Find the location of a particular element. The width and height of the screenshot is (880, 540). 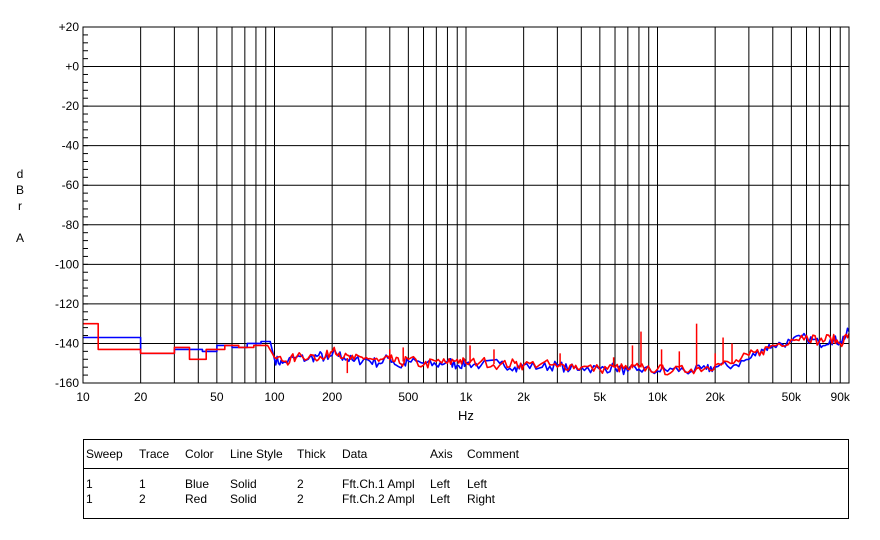

row1-color: Blue is located at coordinates (197, 484).